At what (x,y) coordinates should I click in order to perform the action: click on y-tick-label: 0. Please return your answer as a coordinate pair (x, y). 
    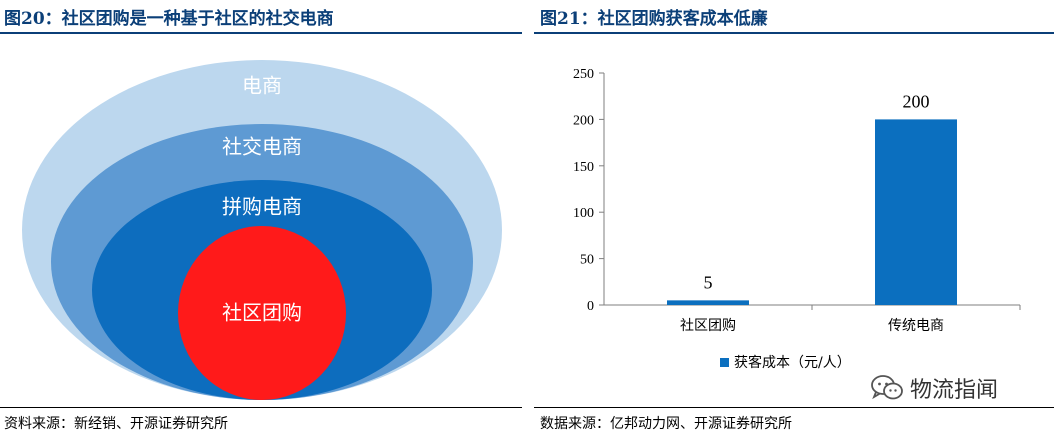
    Looking at the image, I should click on (590, 306).